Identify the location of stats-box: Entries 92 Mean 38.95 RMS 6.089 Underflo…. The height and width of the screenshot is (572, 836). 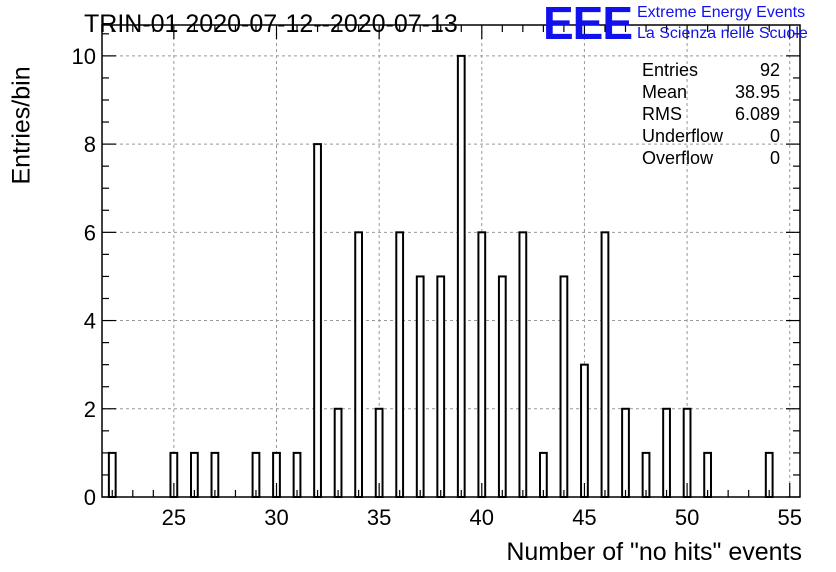
(711, 115).